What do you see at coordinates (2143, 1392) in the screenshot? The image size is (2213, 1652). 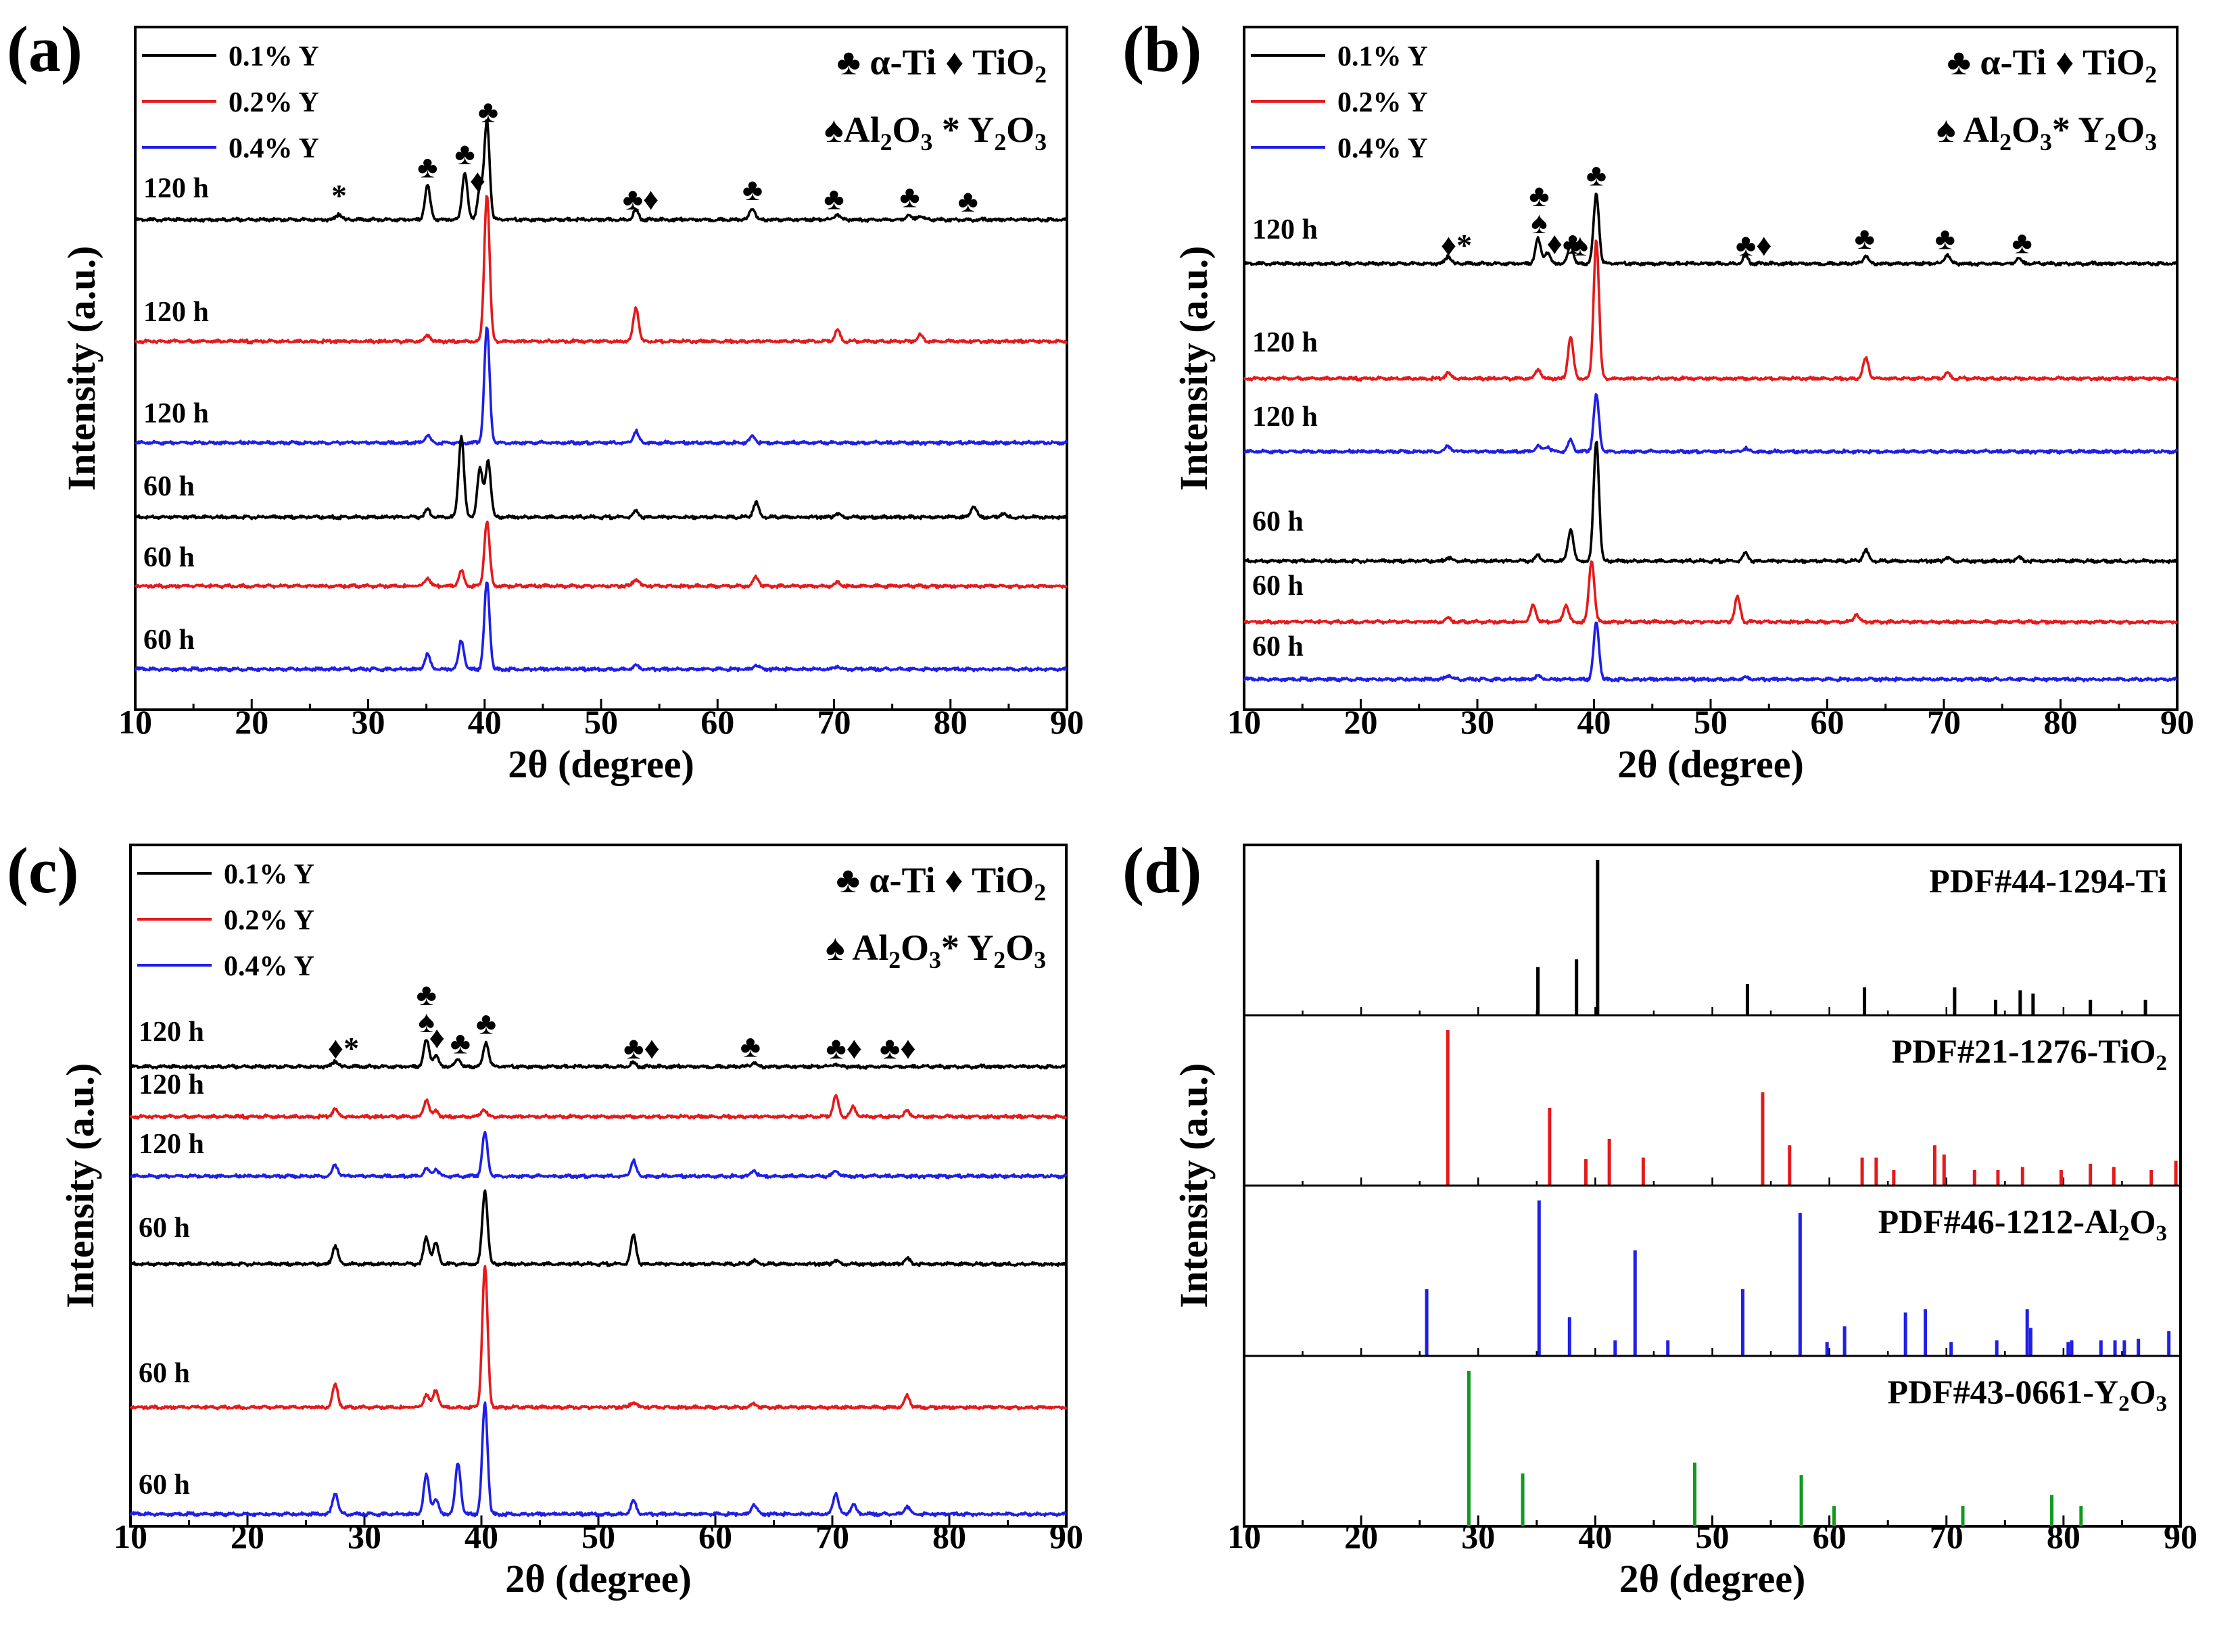 I see `reference-label-part: O` at bounding box center [2143, 1392].